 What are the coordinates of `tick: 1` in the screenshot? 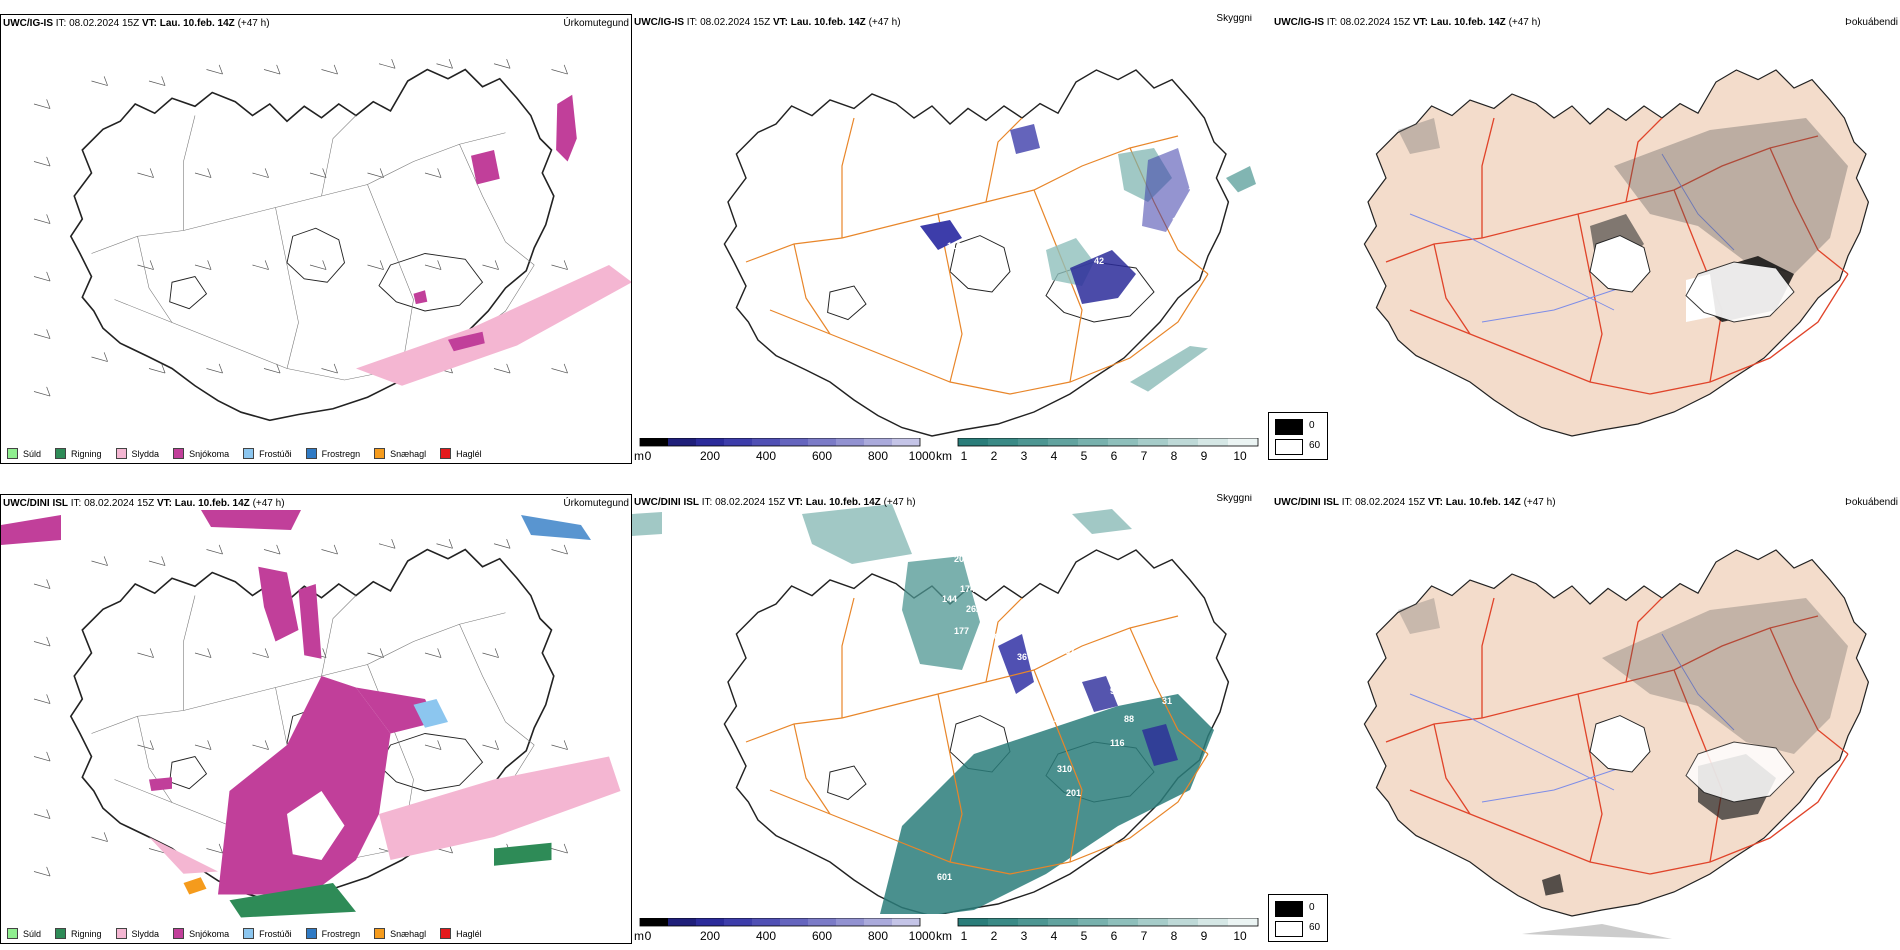 It's located at (964, 456).